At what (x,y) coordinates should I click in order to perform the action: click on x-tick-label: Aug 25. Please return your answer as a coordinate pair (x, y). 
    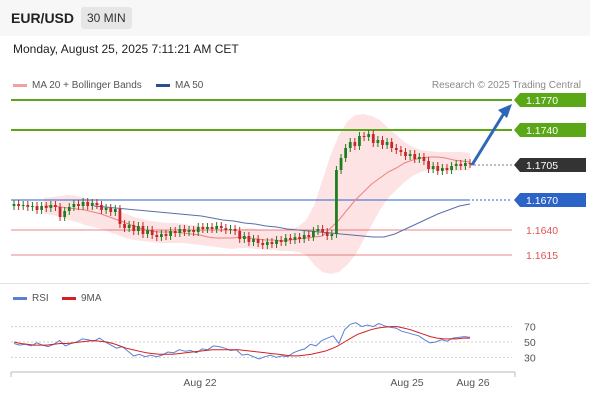
    Looking at the image, I should click on (406, 383).